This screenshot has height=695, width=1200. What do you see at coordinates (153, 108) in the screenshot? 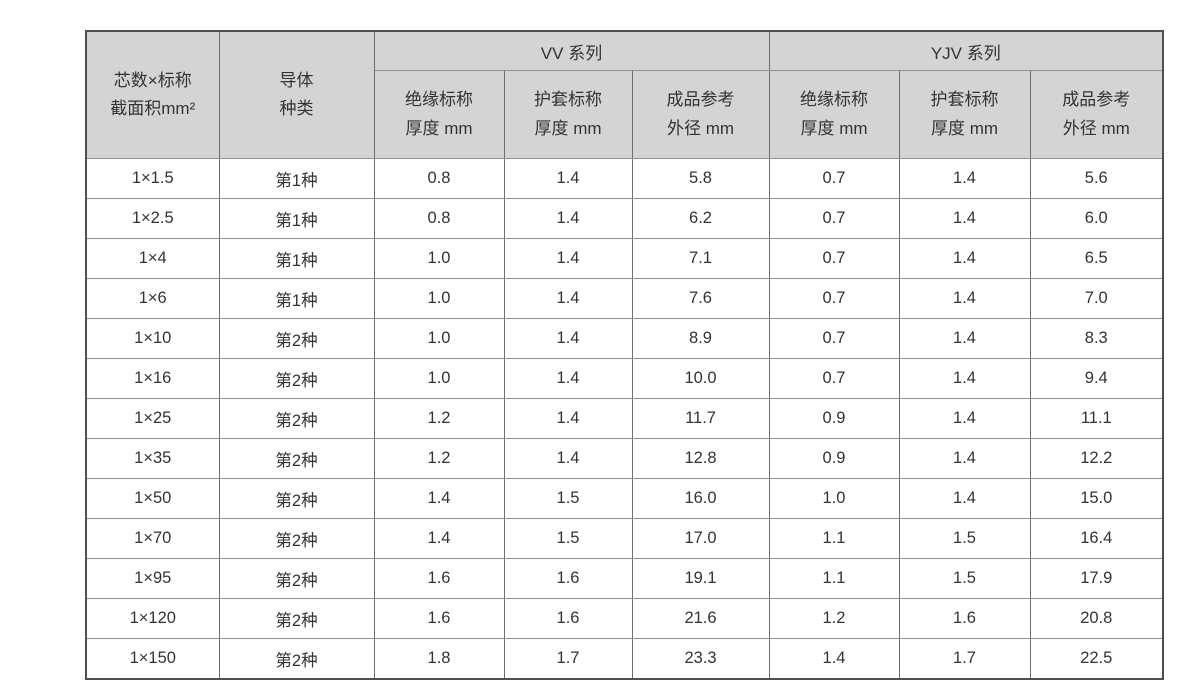
I see `header-line: 截面积mm²` at bounding box center [153, 108].